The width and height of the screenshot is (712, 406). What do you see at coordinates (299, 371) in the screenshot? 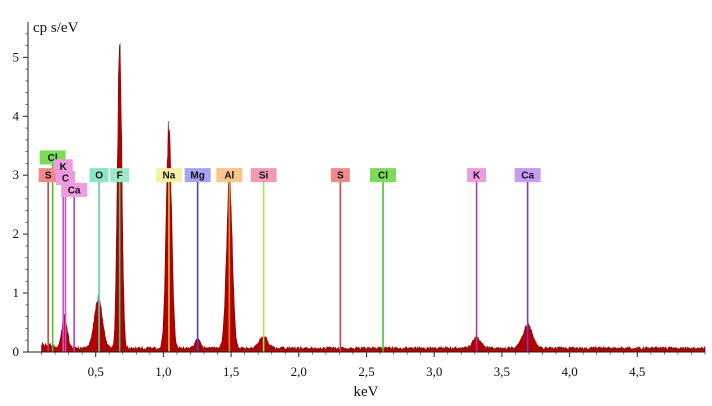
I see `x-tick-label: 2,0` at bounding box center [299, 371].